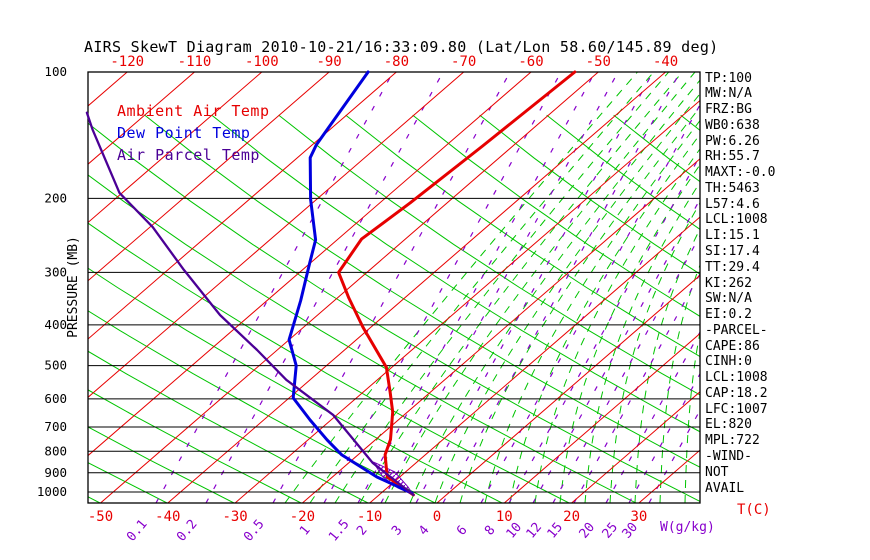 This screenshot has height=560, width=870. What do you see at coordinates (732, 236) in the screenshot?
I see `stat-line: LI:15.1` at bounding box center [732, 236].